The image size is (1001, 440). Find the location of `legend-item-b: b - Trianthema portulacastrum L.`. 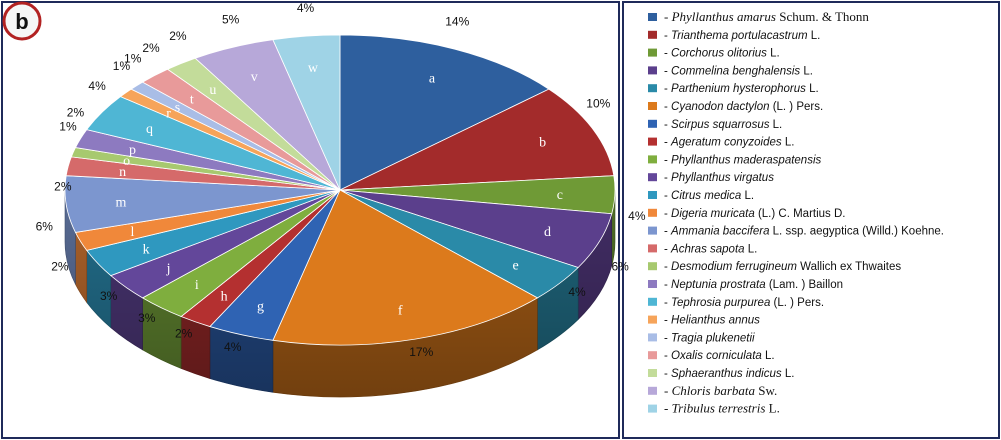

legend-item-b: b - Trianthema portulacastrum L. is located at coordinates (734, 36).